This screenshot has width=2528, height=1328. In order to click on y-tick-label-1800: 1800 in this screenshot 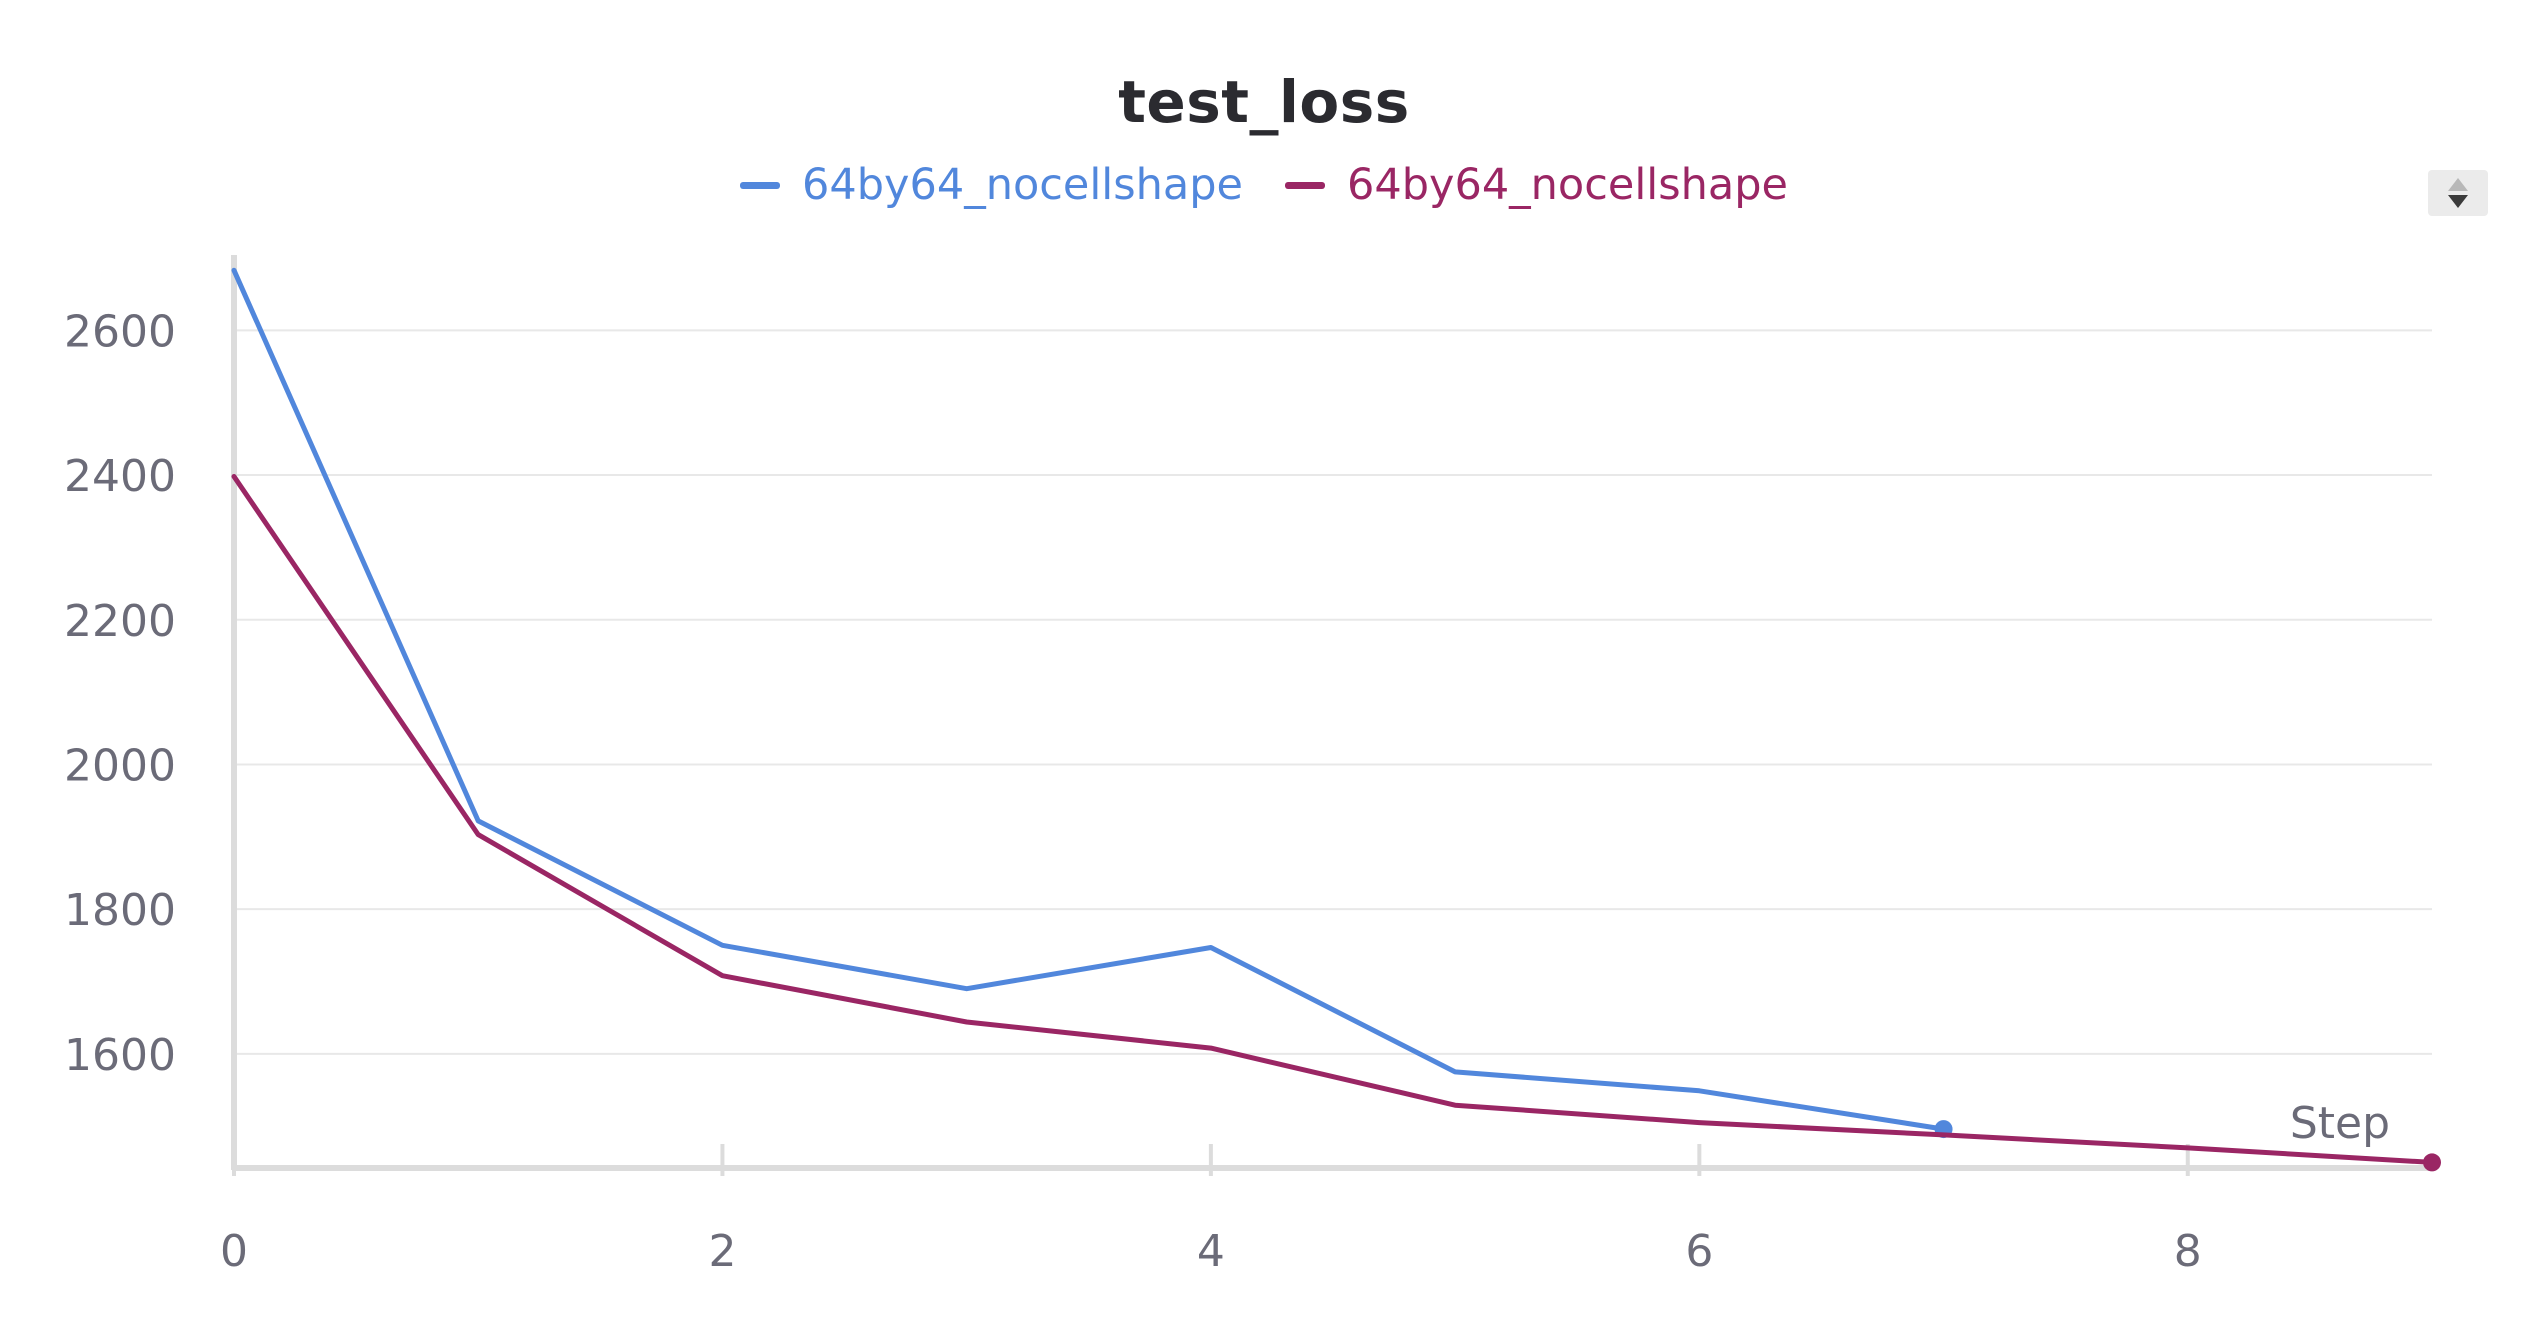, I will do `click(120, 910)`.